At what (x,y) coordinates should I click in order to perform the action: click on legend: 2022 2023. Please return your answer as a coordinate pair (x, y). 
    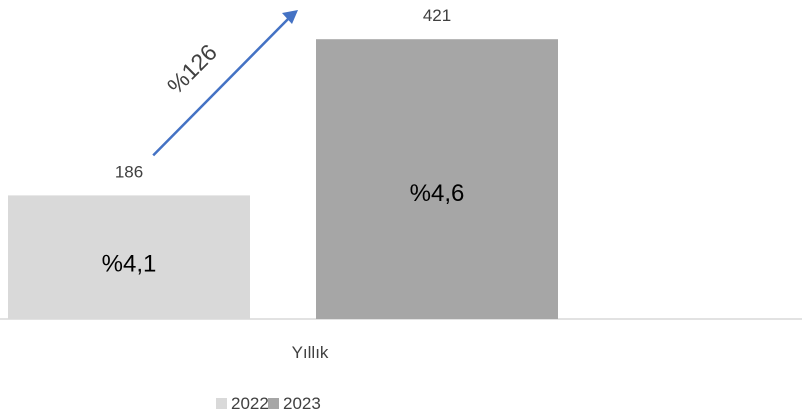
    Looking at the image, I should click on (268, 403).